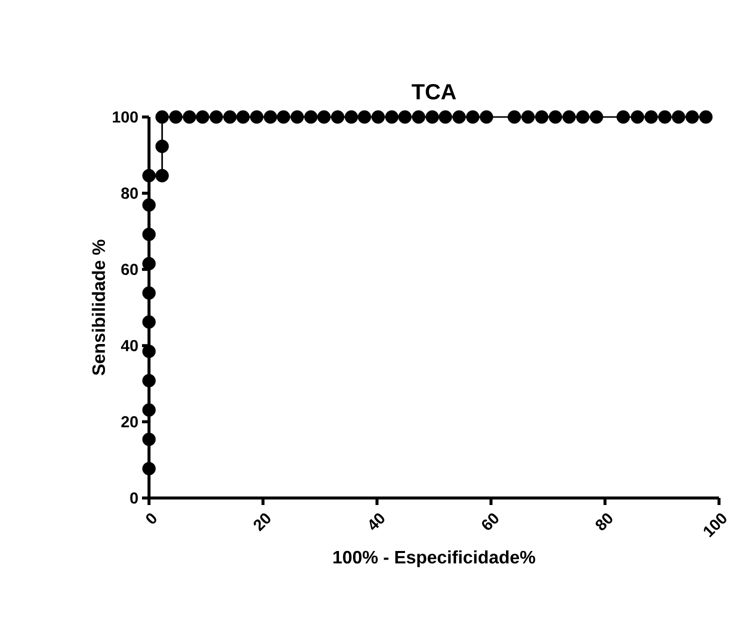  Describe the element at coordinates (604, 521) in the screenshot. I see `x-tick-label: 80` at that location.